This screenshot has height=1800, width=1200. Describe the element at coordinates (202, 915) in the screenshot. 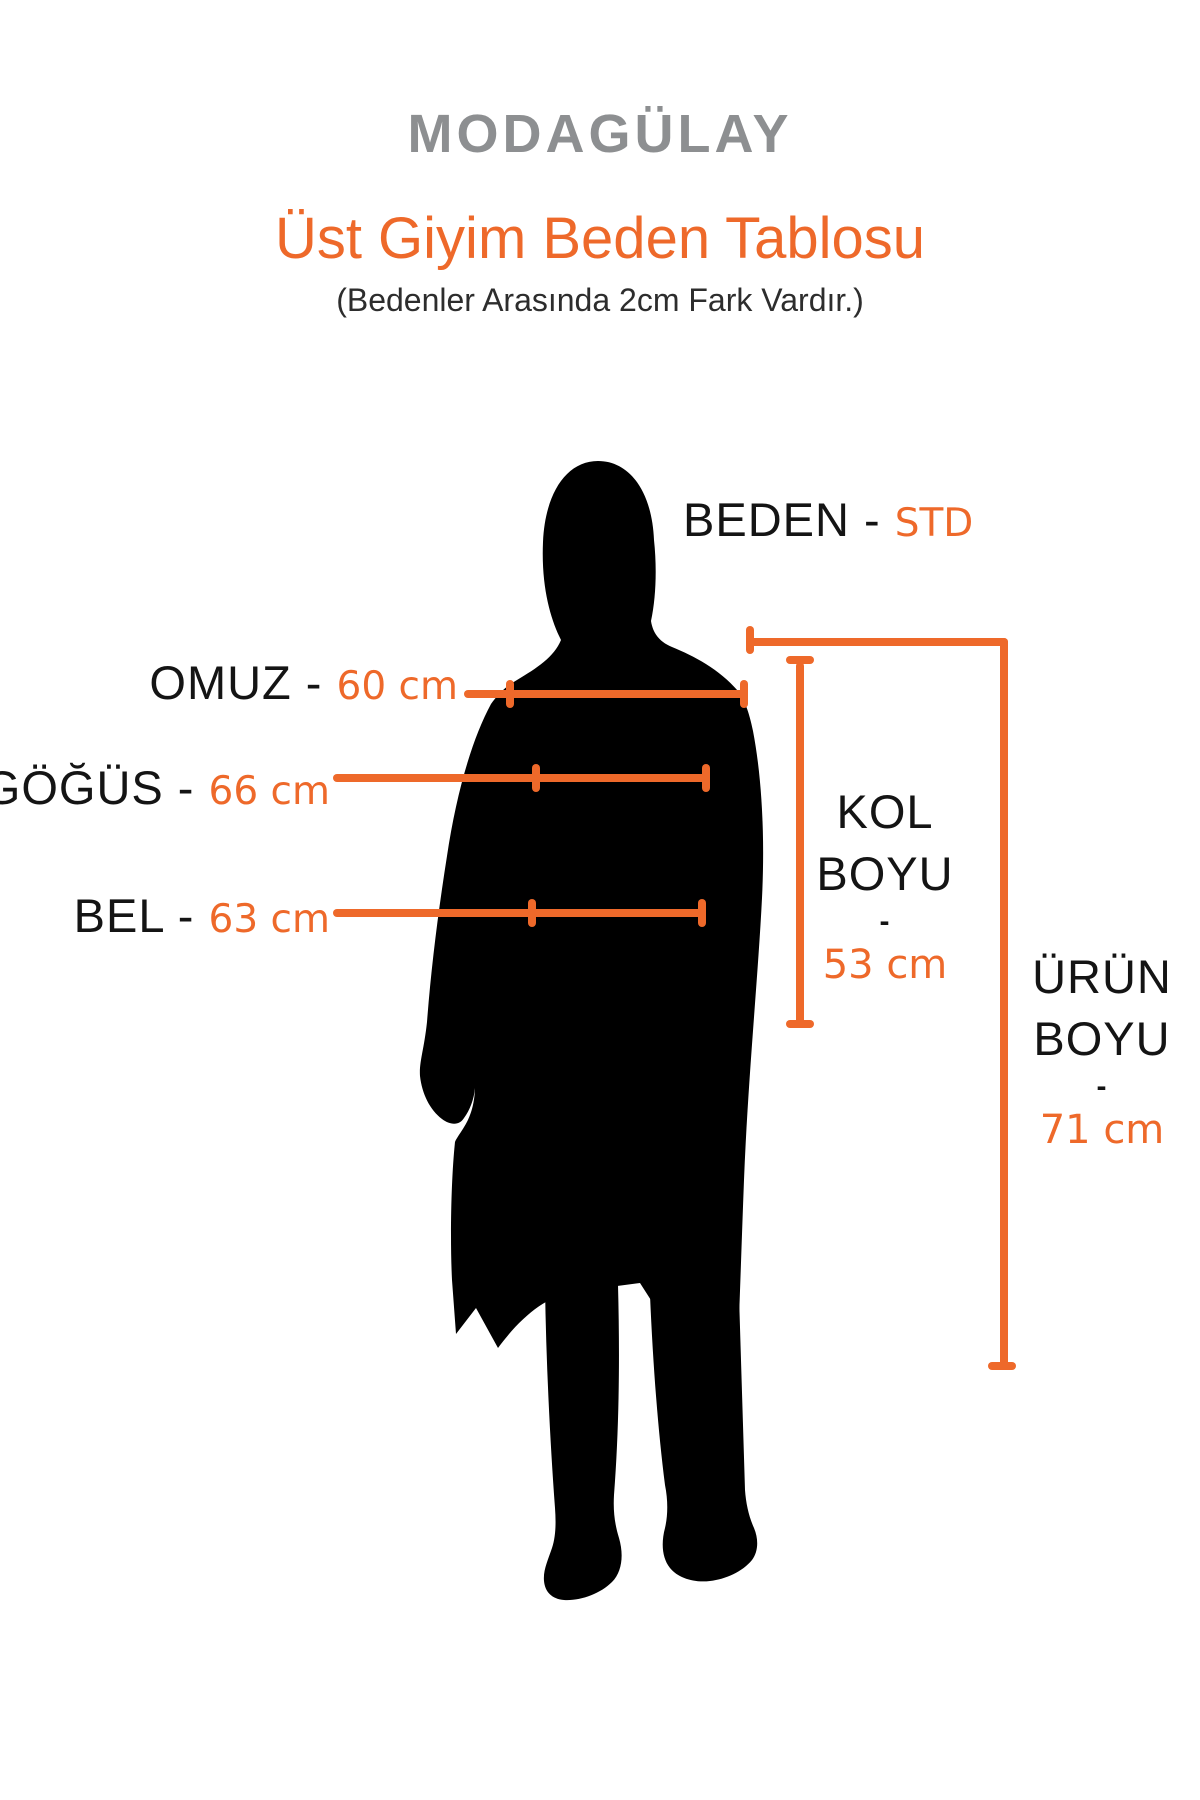

I see `bel-label: BEL - 63 cm` at that location.